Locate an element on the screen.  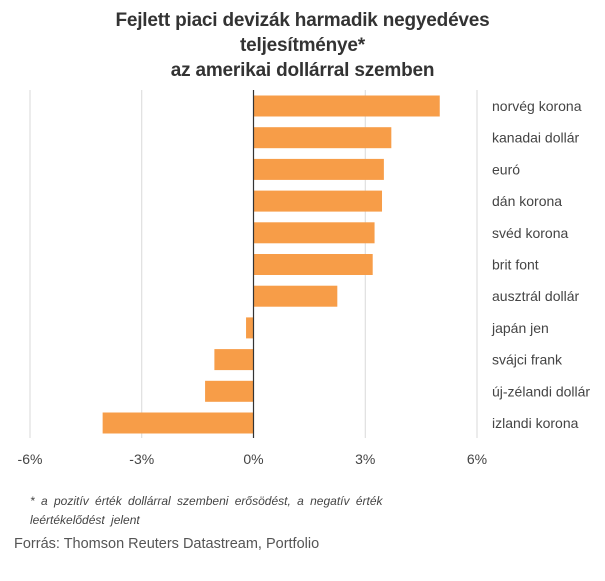
category-label-8: svájci frank is located at coordinates (527, 360).